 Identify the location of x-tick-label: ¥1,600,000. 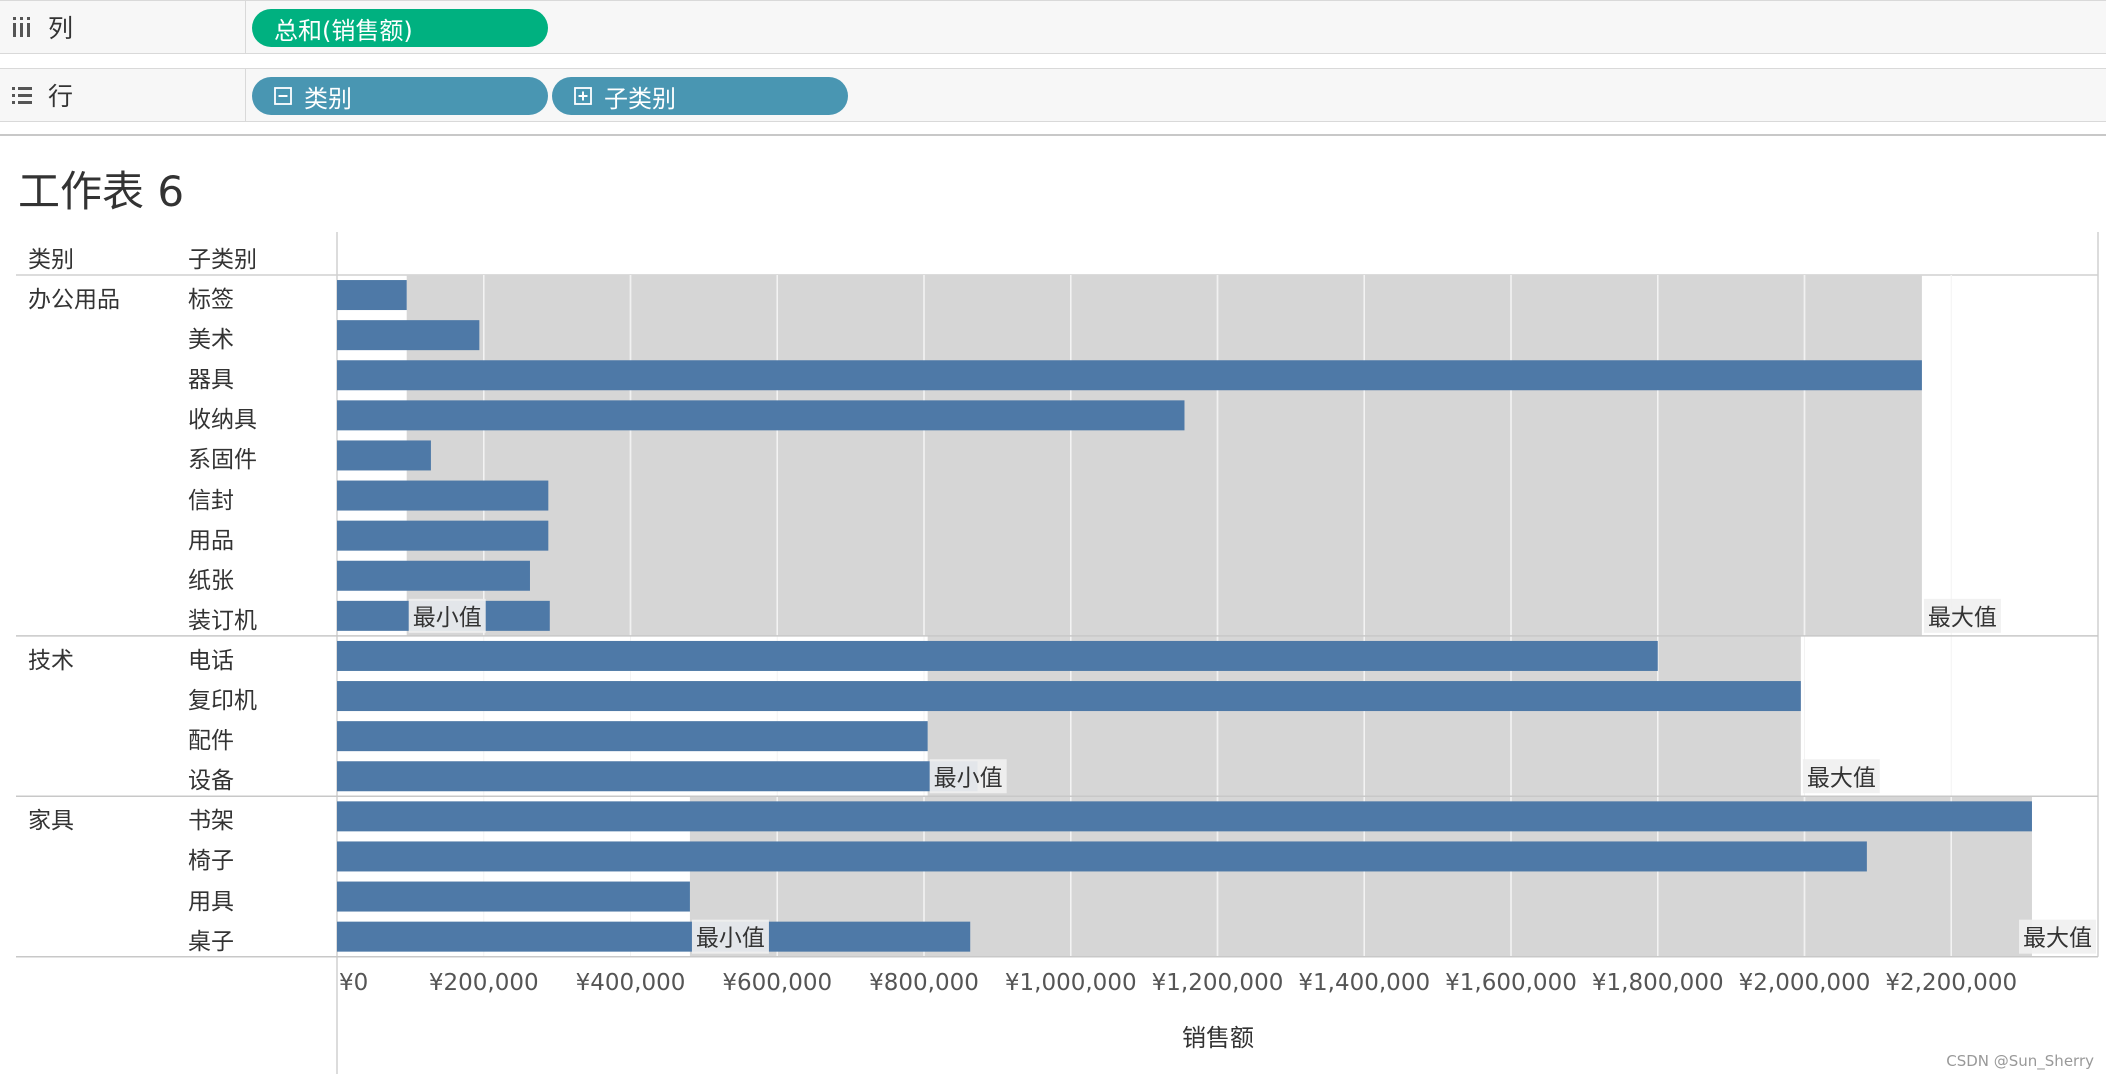
(1511, 983).